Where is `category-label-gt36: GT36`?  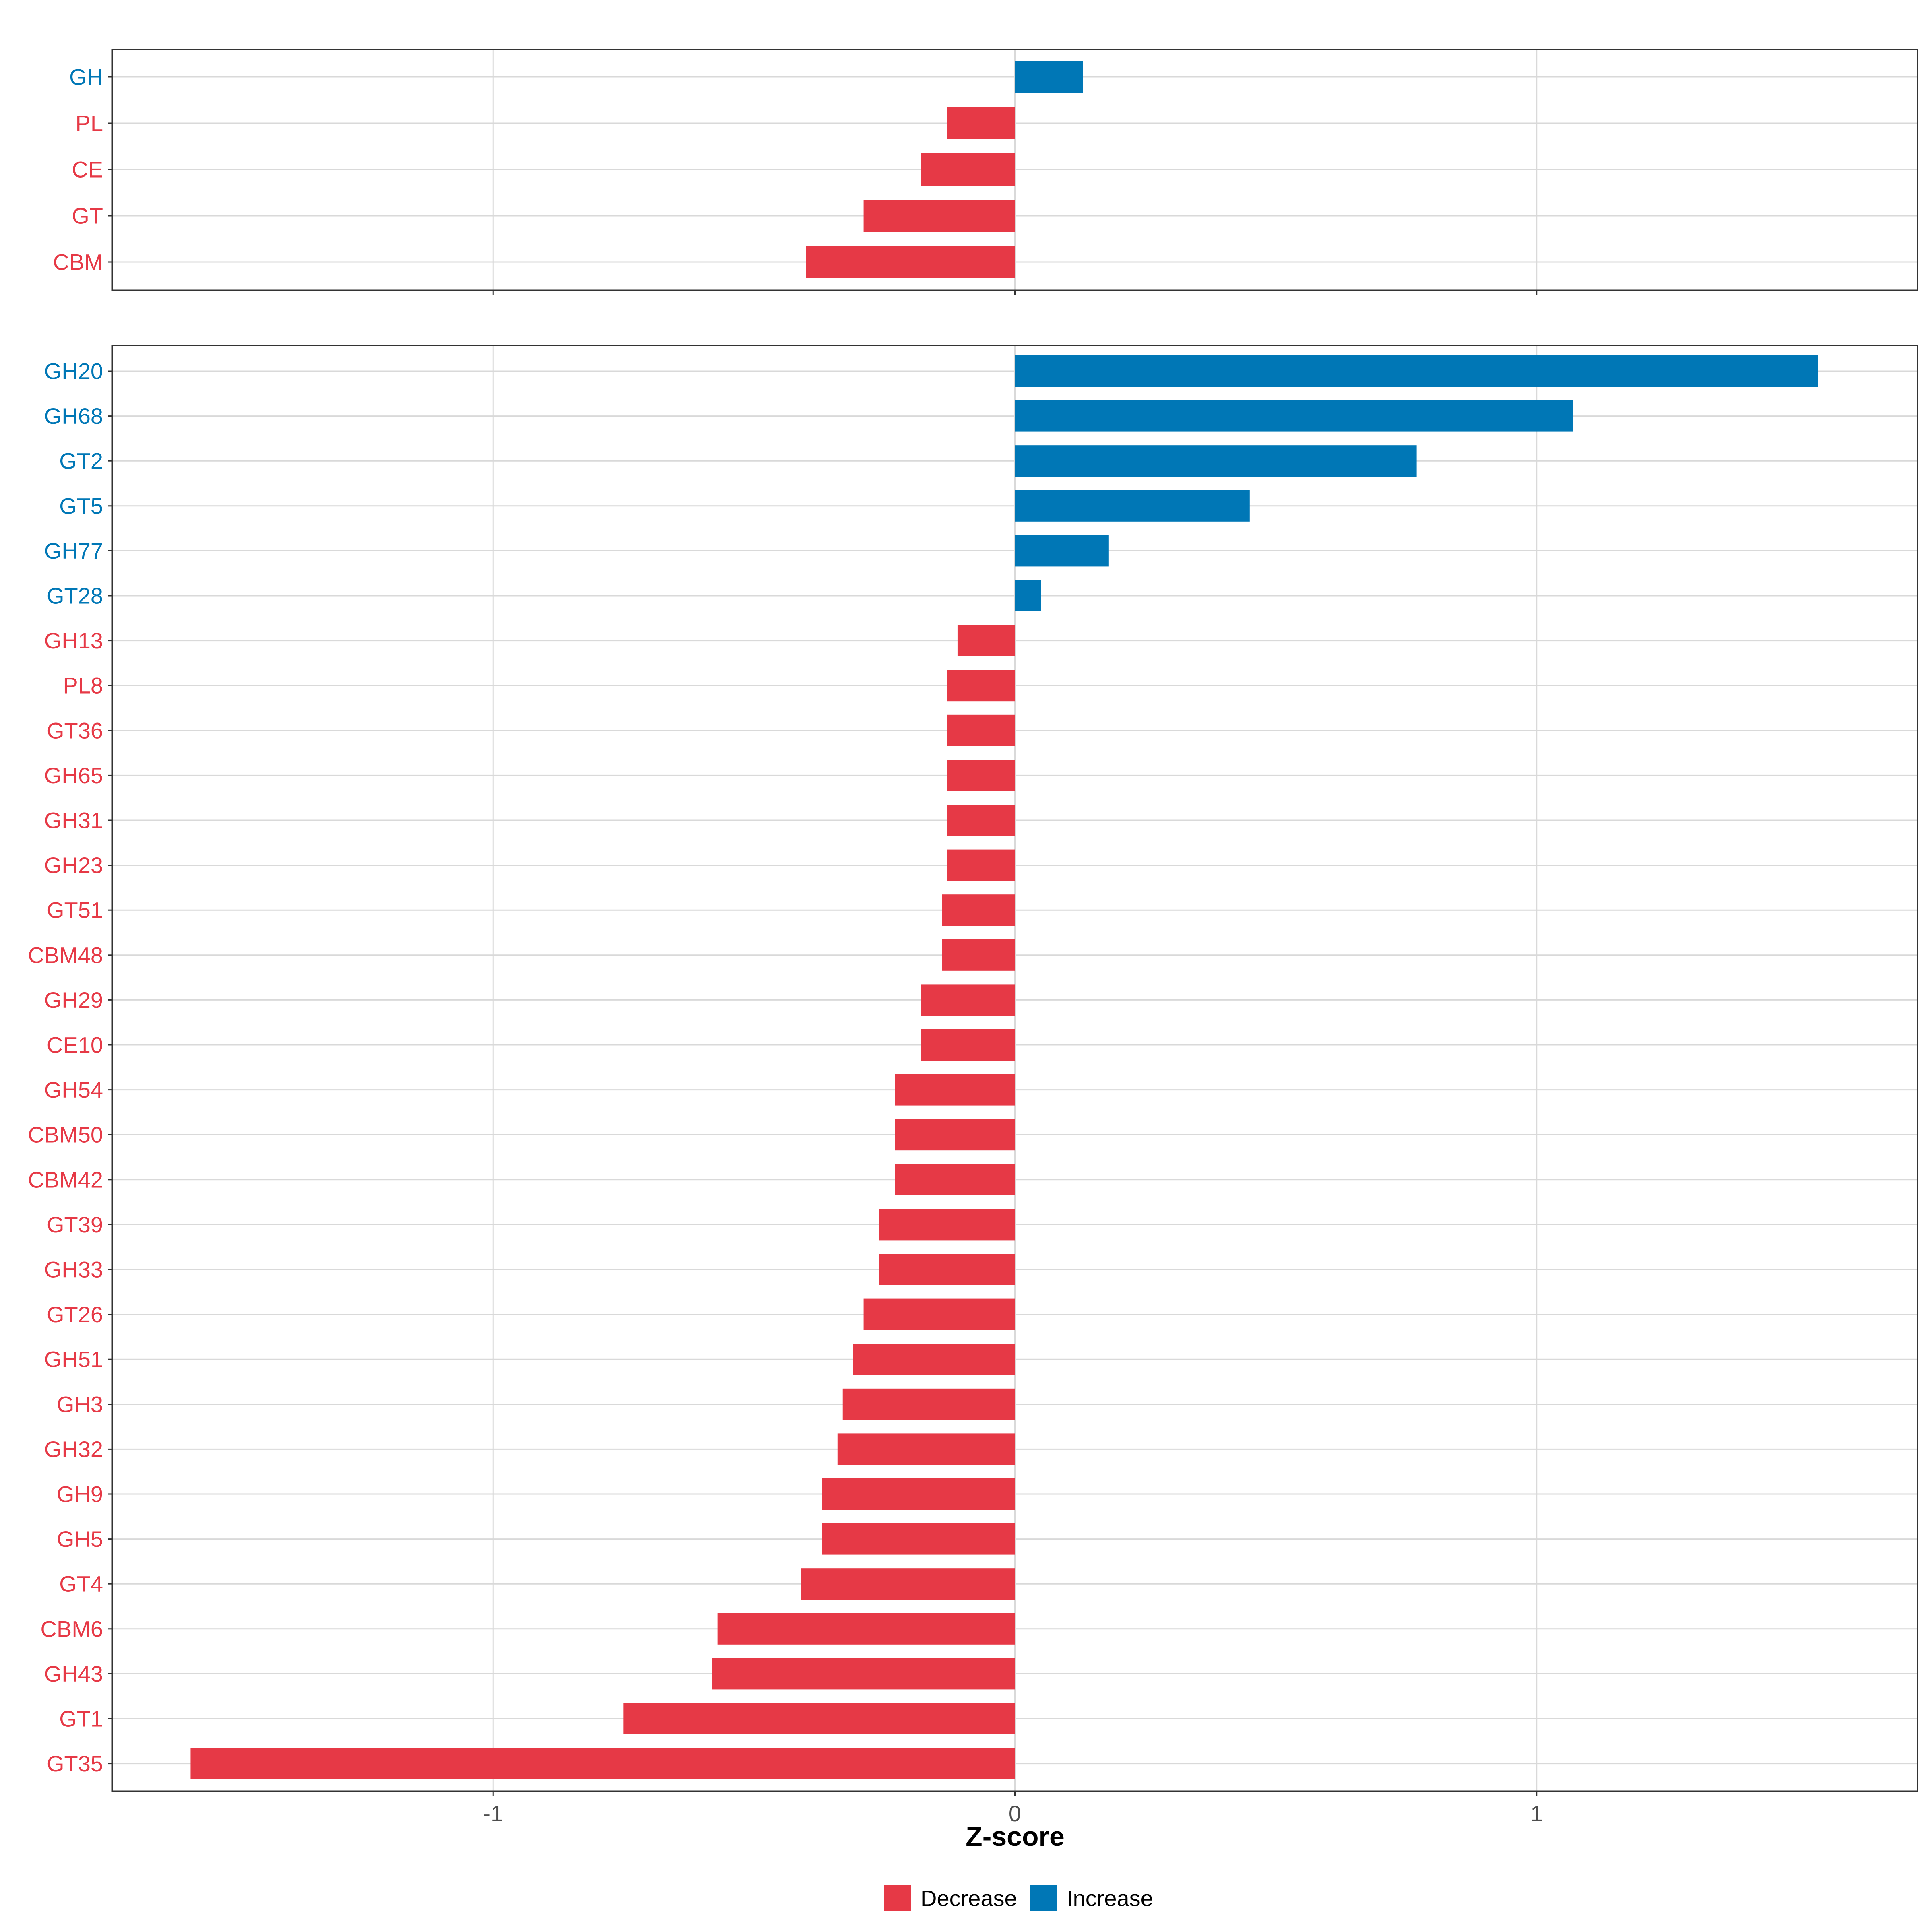 category-label-gt36: GT36 is located at coordinates (75, 730).